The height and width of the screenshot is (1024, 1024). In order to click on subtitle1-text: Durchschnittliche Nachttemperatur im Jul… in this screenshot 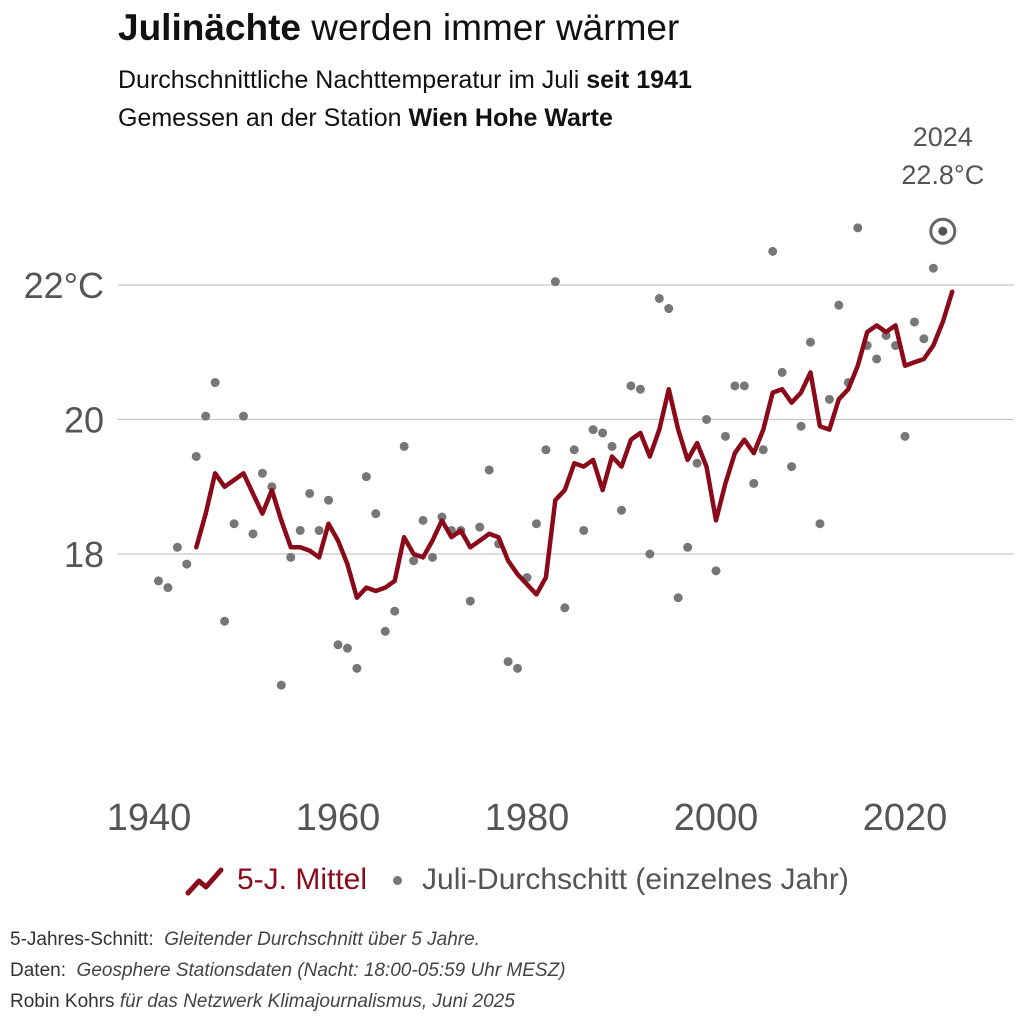, I will do `click(352, 80)`.